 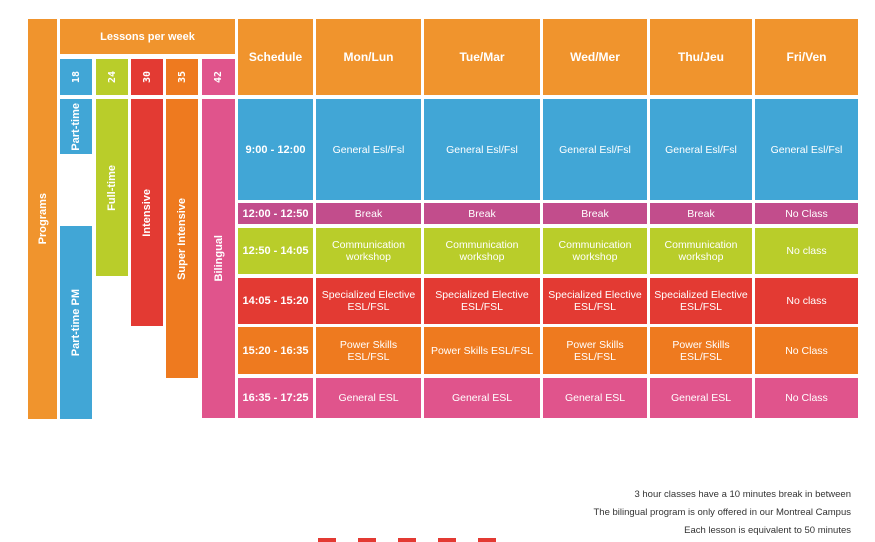 What do you see at coordinates (112, 77) in the screenshot?
I see `lessons-24: 24` at bounding box center [112, 77].